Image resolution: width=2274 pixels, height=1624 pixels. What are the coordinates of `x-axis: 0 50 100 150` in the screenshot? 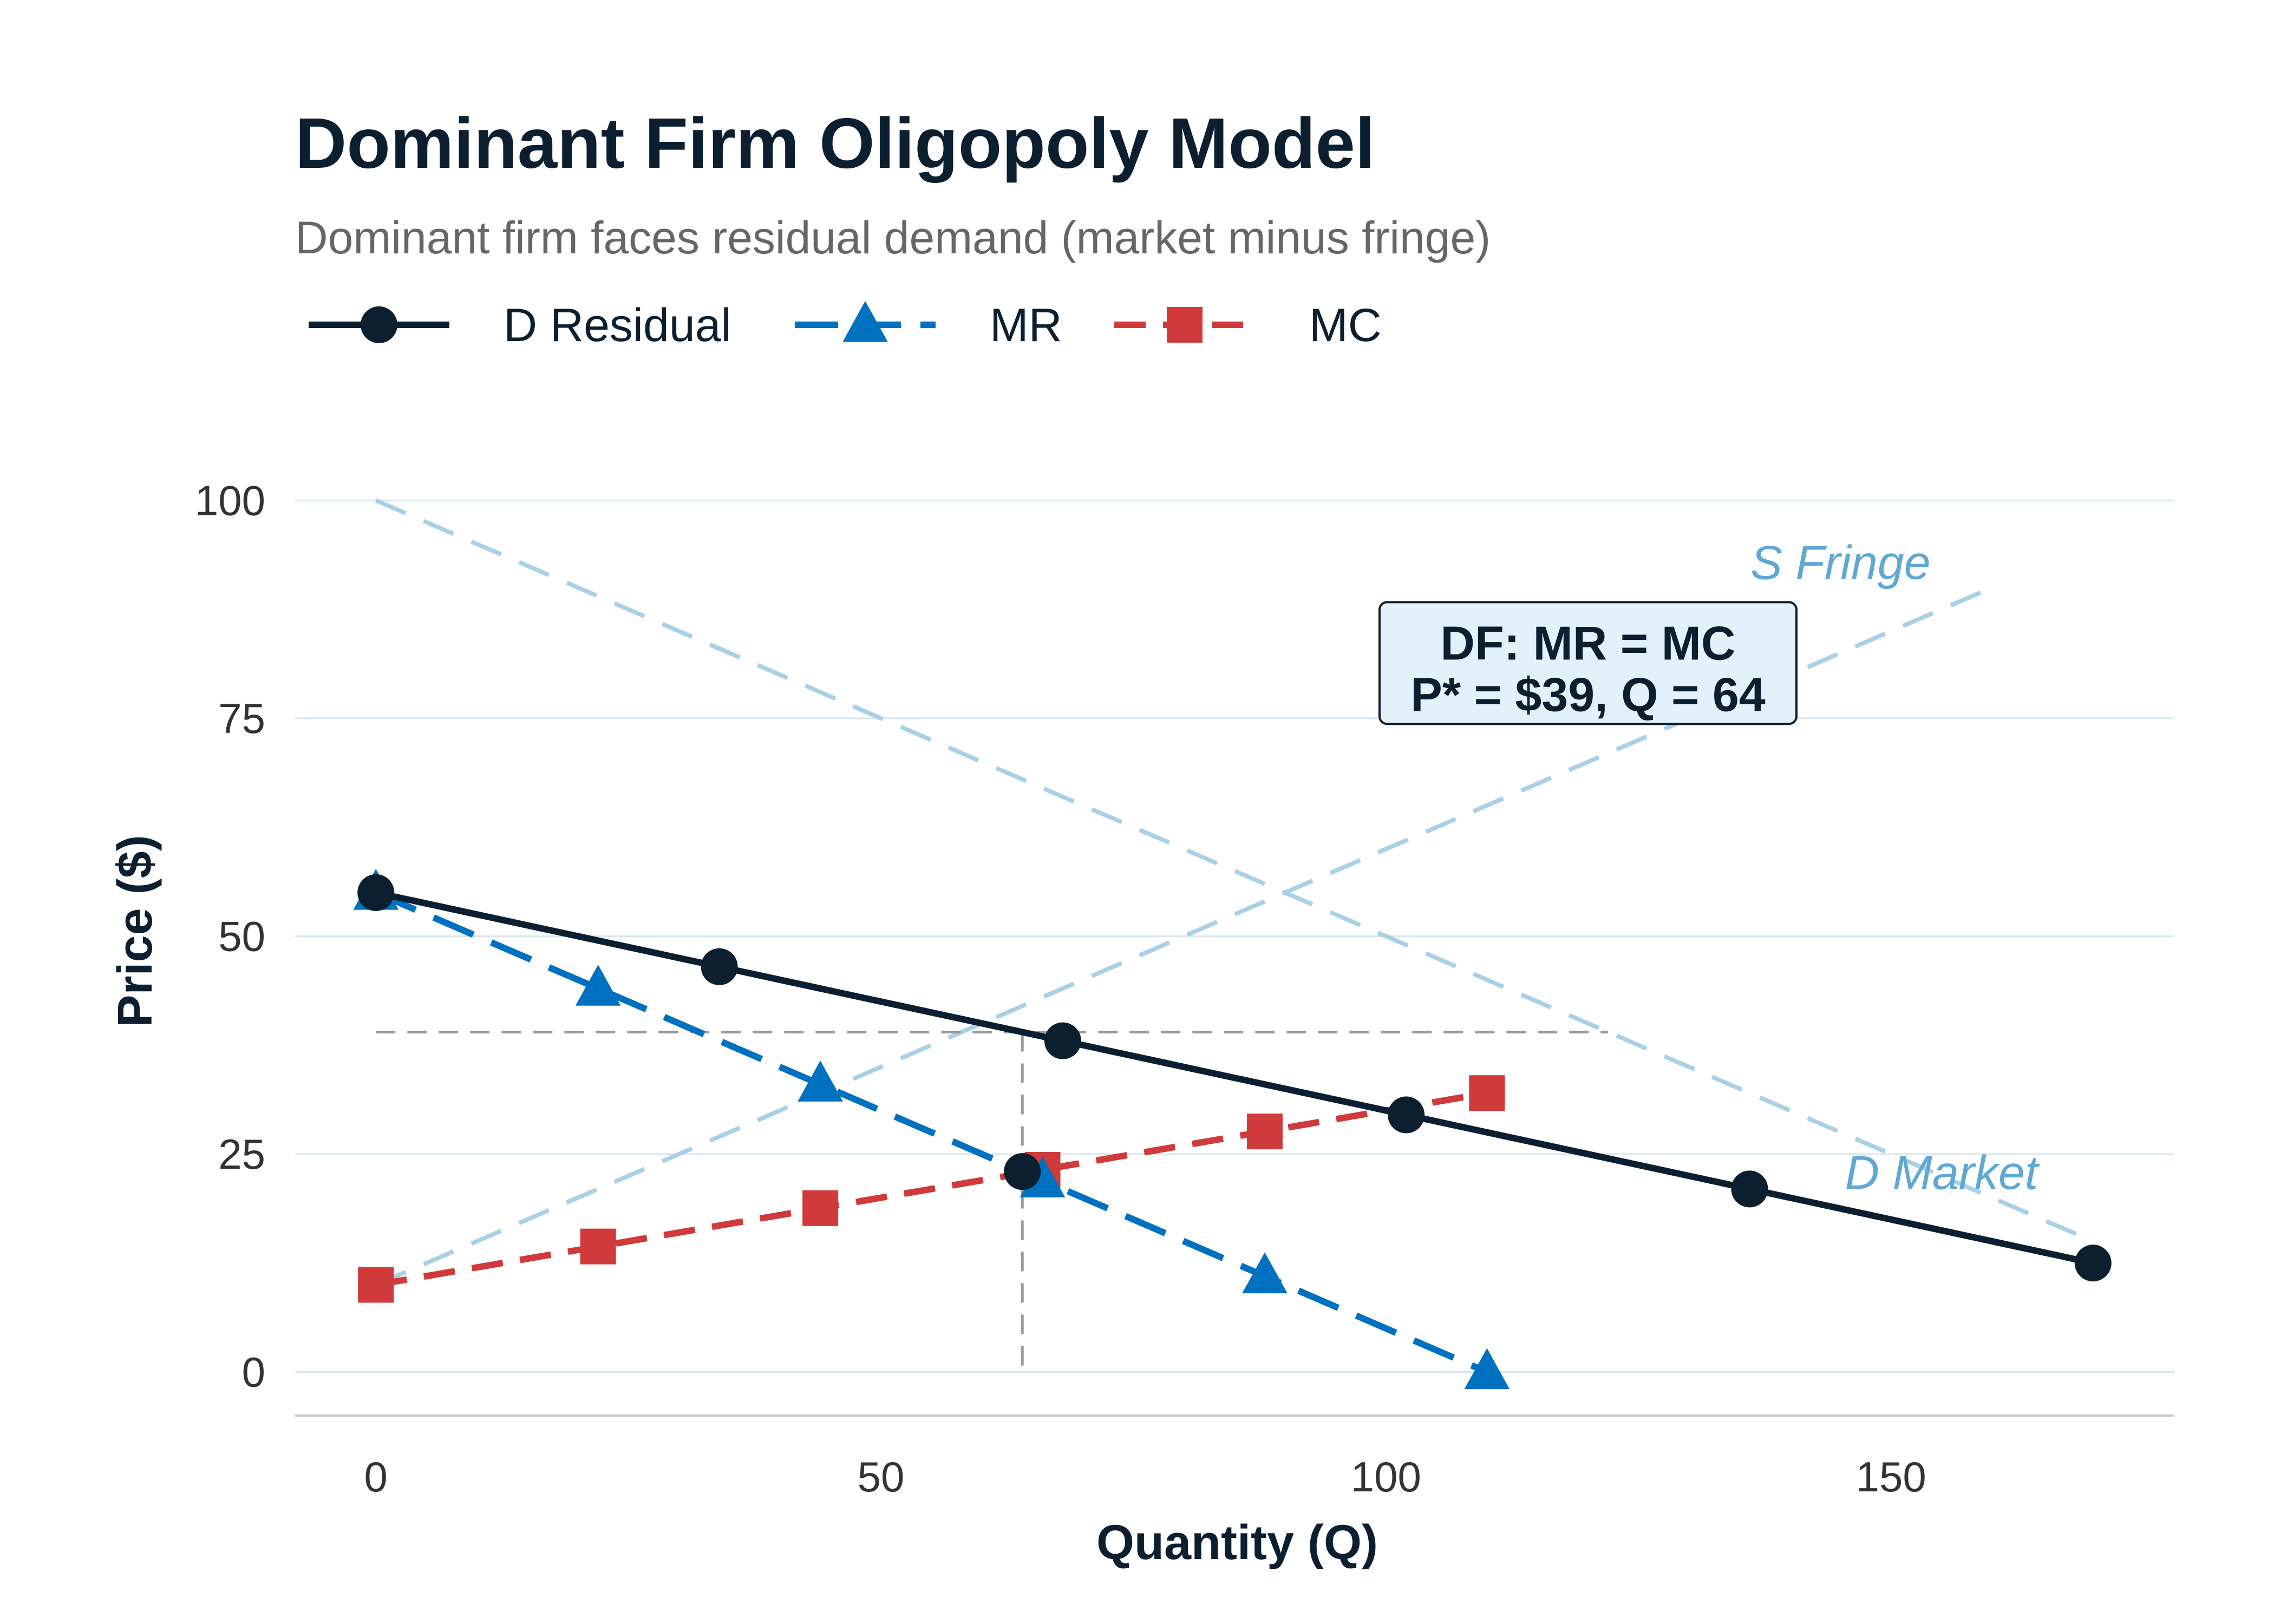 It's located at (1234, 1458).